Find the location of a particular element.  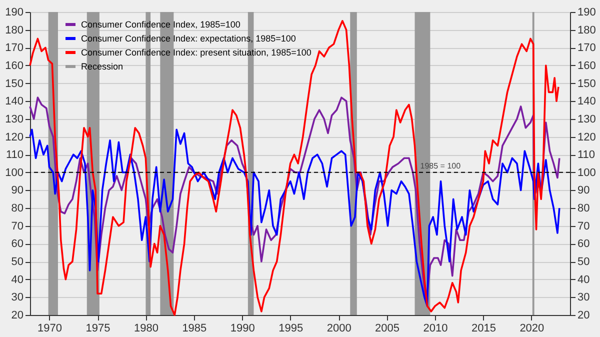

y2-tick-label: 180 is located at coordinates (587, 30).